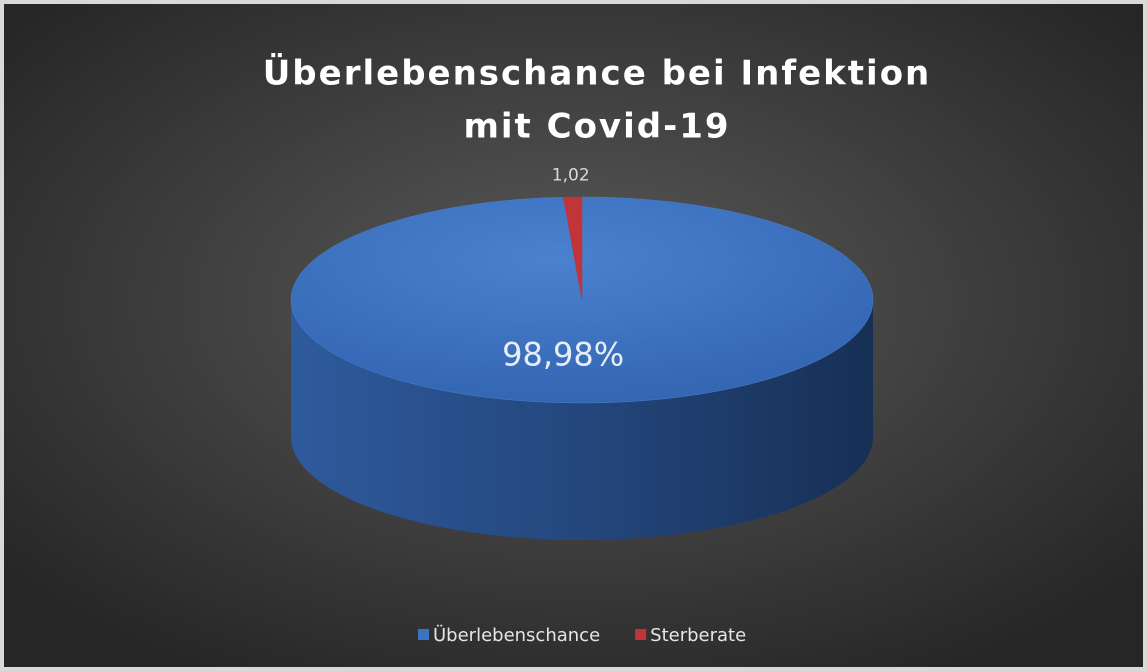 The image size is (1147, 671). What do you see at coordinates (596, 127) in the screenshot?
I see `chart-title: mit Covid-19` at bounding box center [596, 127].